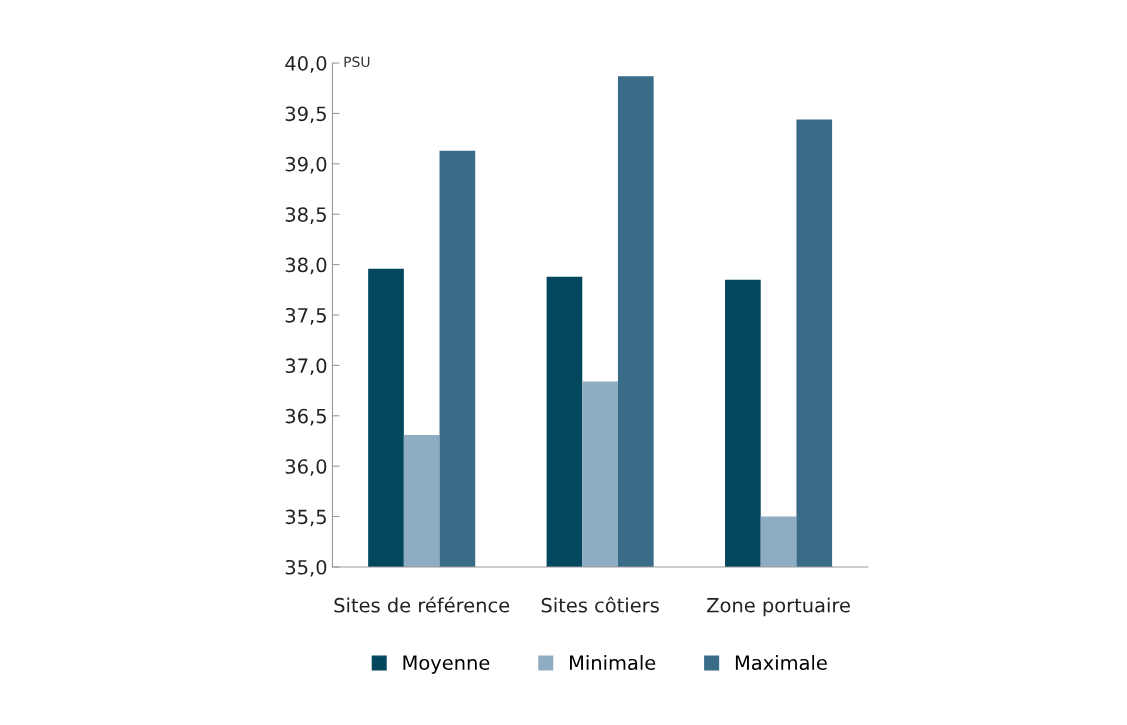 This screenshot has width=1127, height=725. I want to click on y-axis-title: PSU, so click(357, 62).